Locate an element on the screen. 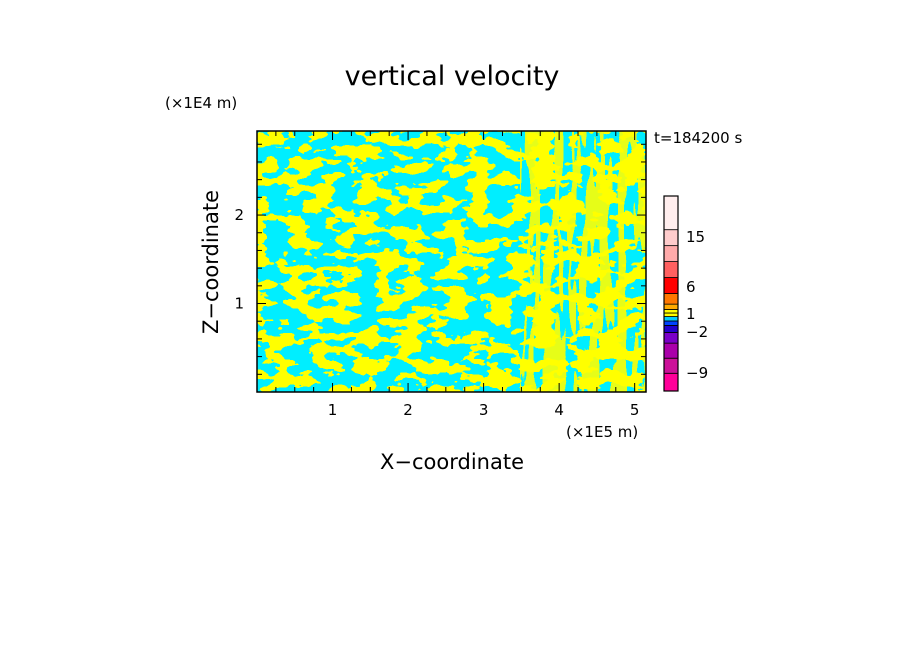  x-tick-label: 1 is located at coordinates (333, 410).